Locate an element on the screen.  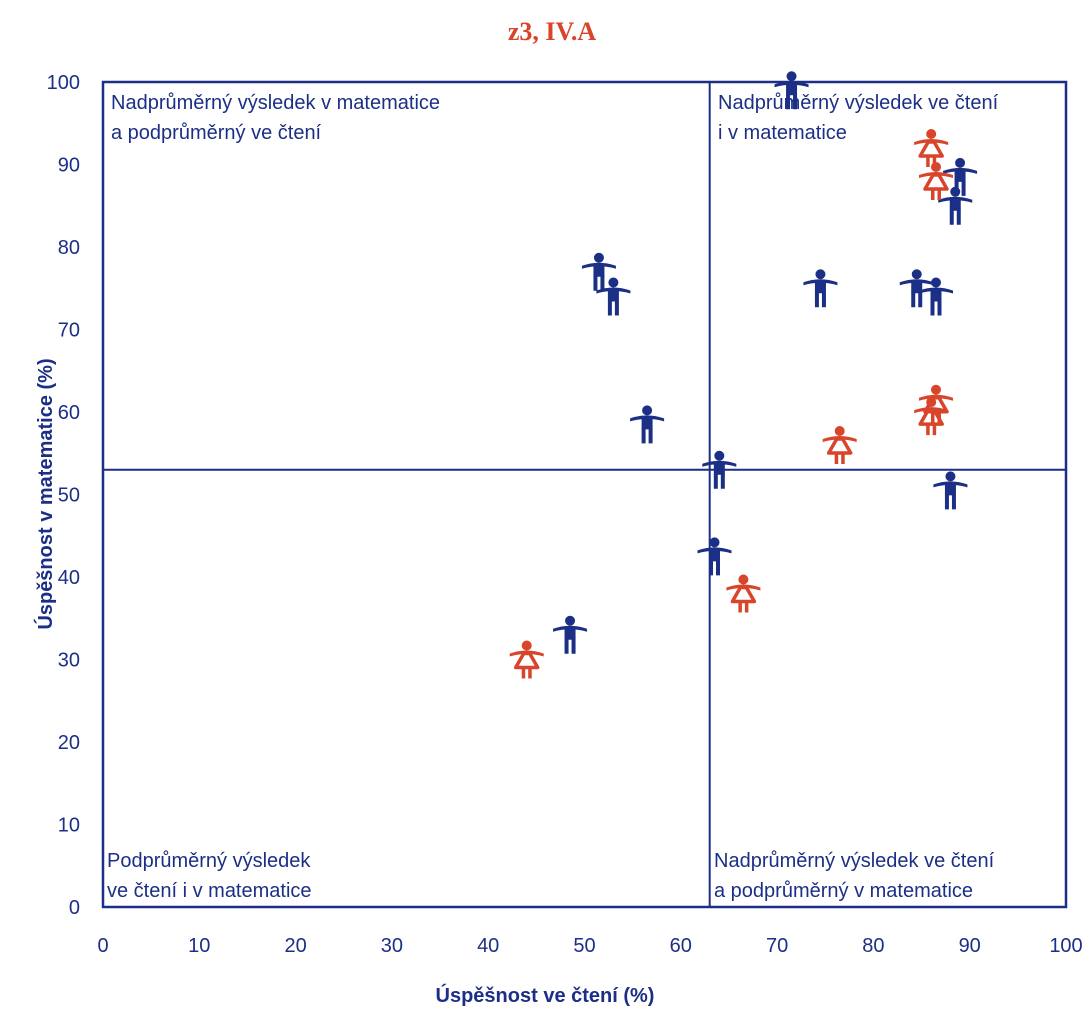
y-tick-label: 50 is located at coordinates (69, 496).